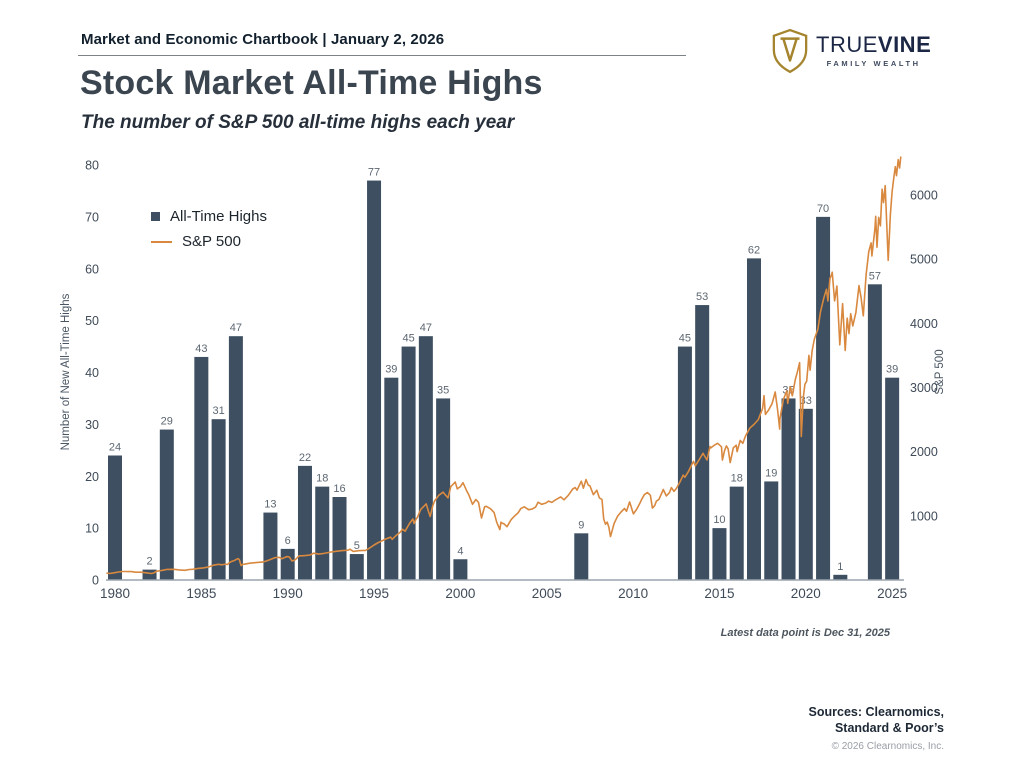  I want to click on bar-1985, so click(201, 468).